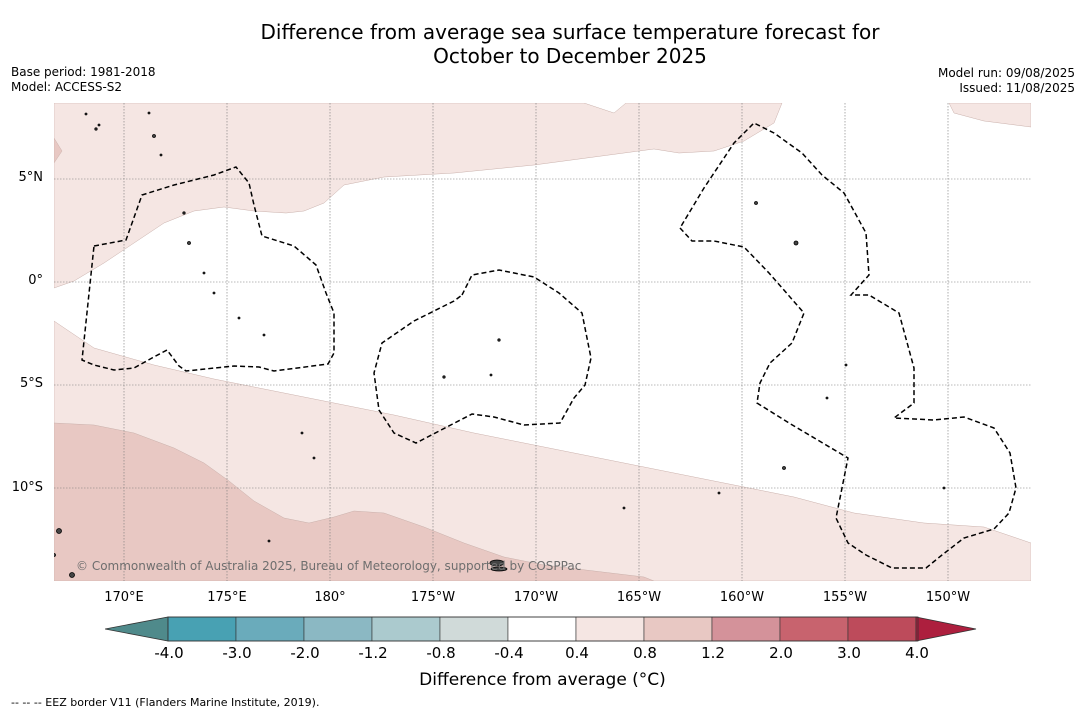  Describe the element at coordinates (639, 597) in the screenshot. I see `lon-label-165w: 165°W` at that location.